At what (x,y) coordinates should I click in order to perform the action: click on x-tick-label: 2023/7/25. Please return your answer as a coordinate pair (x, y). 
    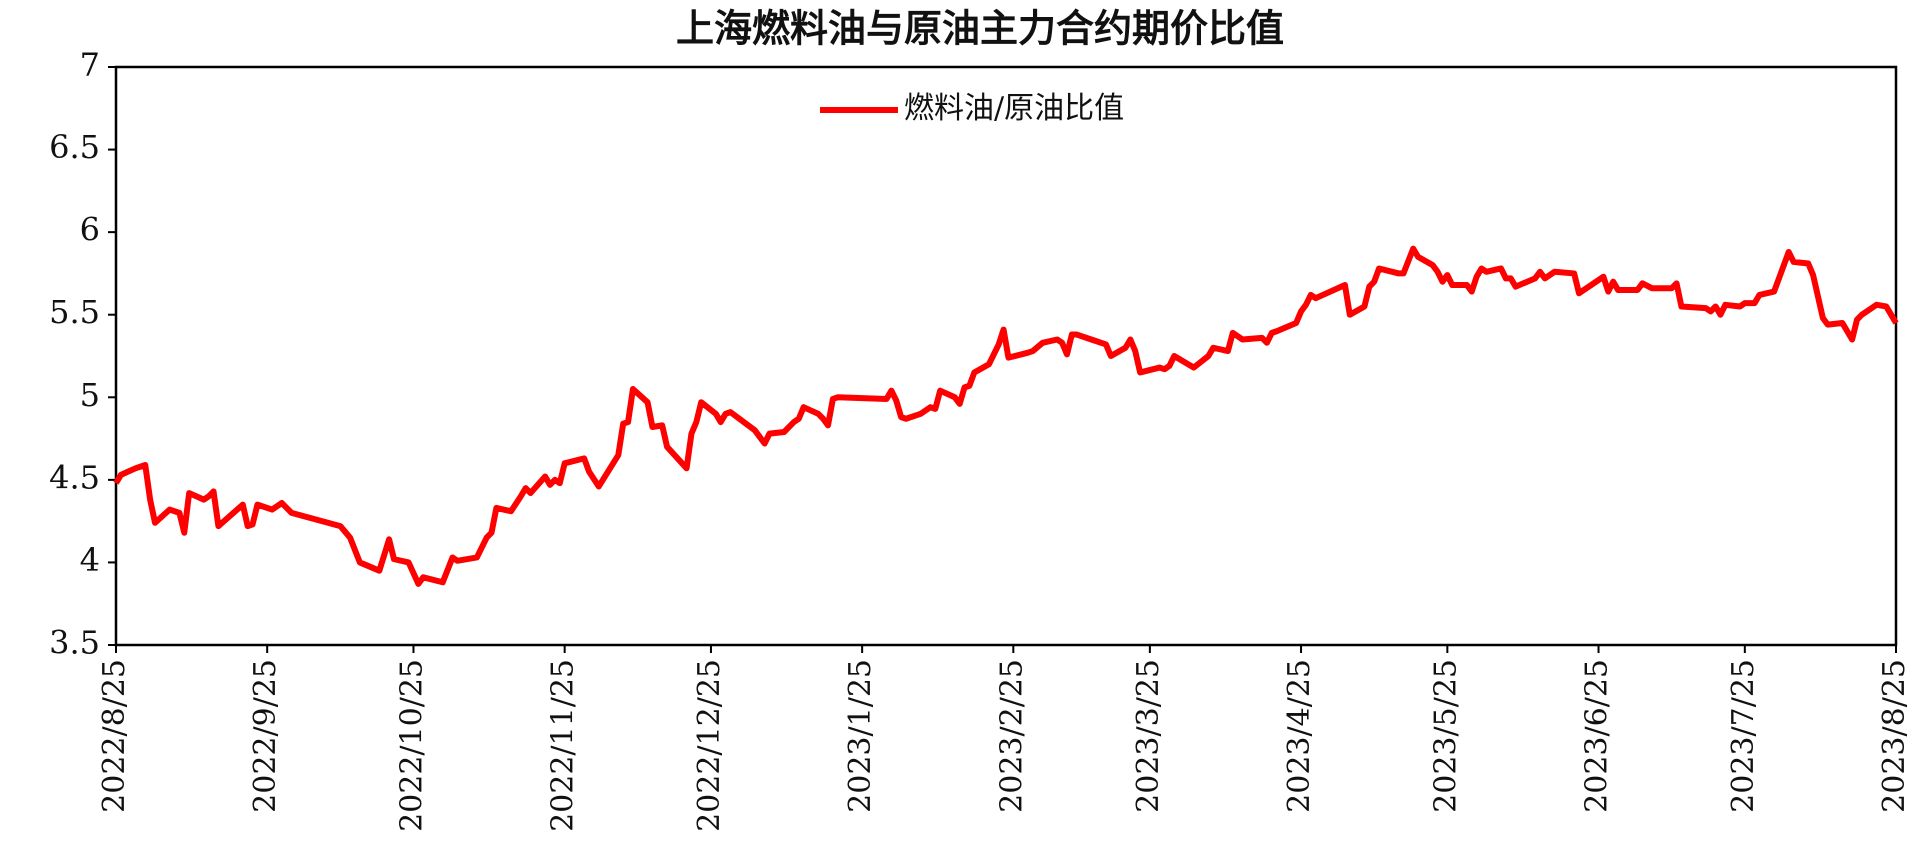
    Looking at the image, I should click on (1743, 736).